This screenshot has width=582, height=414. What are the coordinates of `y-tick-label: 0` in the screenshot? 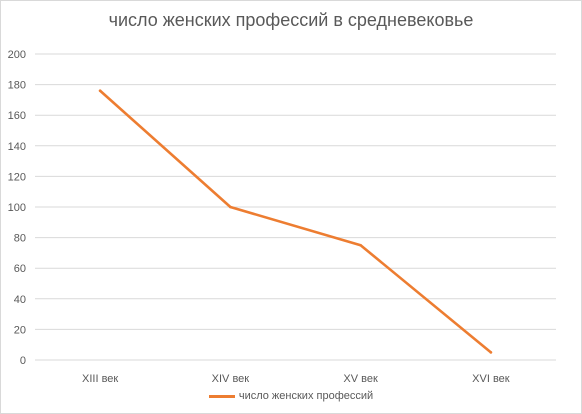 It's located at (23, 361).